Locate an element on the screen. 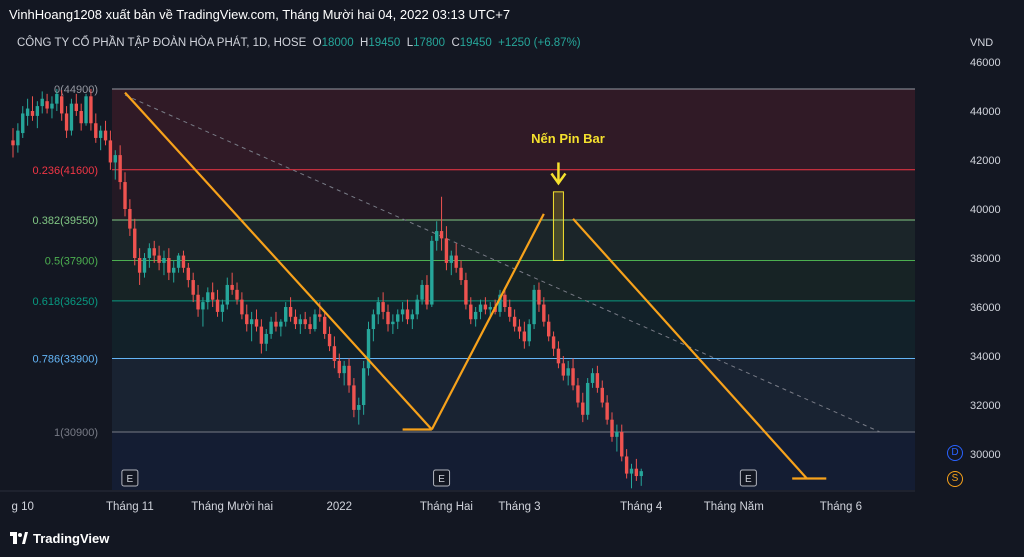  fib-level-label: 0(44900) is located at coordinates (76, 90).